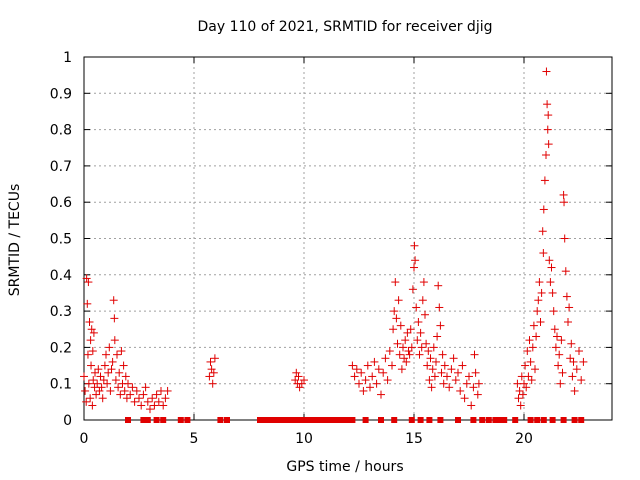 The image size is (640, 480). I want to click on y-tick-label: 0.8, so click(61, 131).